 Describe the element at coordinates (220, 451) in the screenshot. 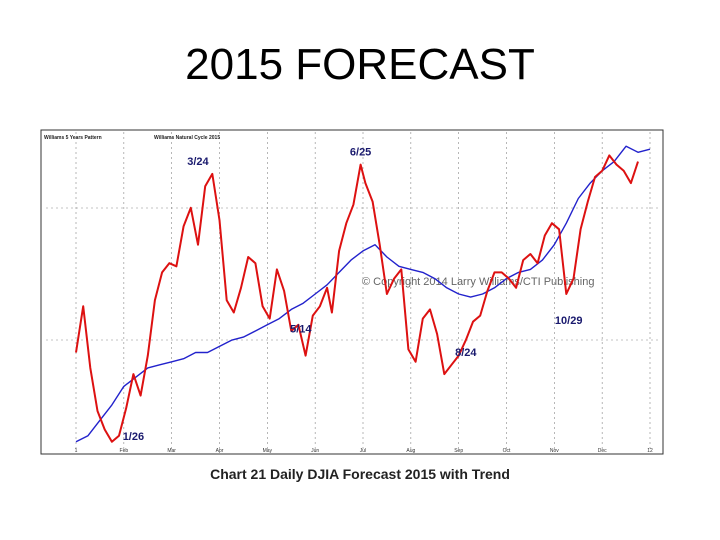

I see `x-tick-label: Apr` at that location.